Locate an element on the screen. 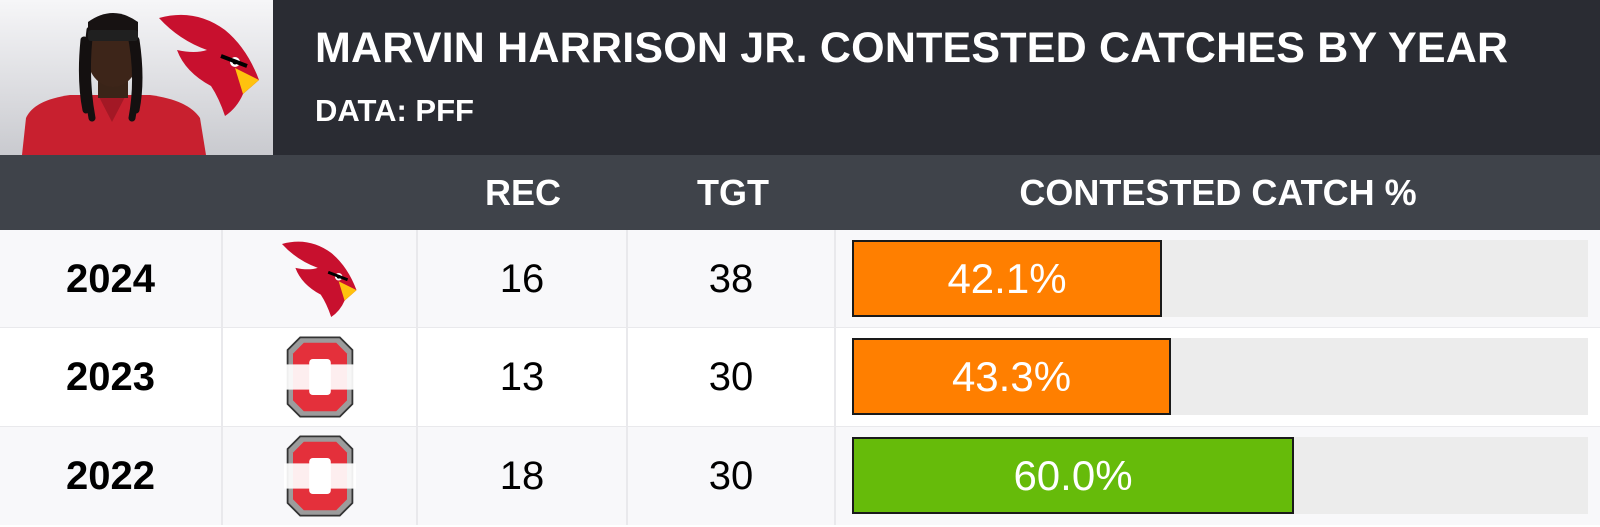 This screenshot has width=1600, height=527. player-photo is located at coordinates (136, 77).